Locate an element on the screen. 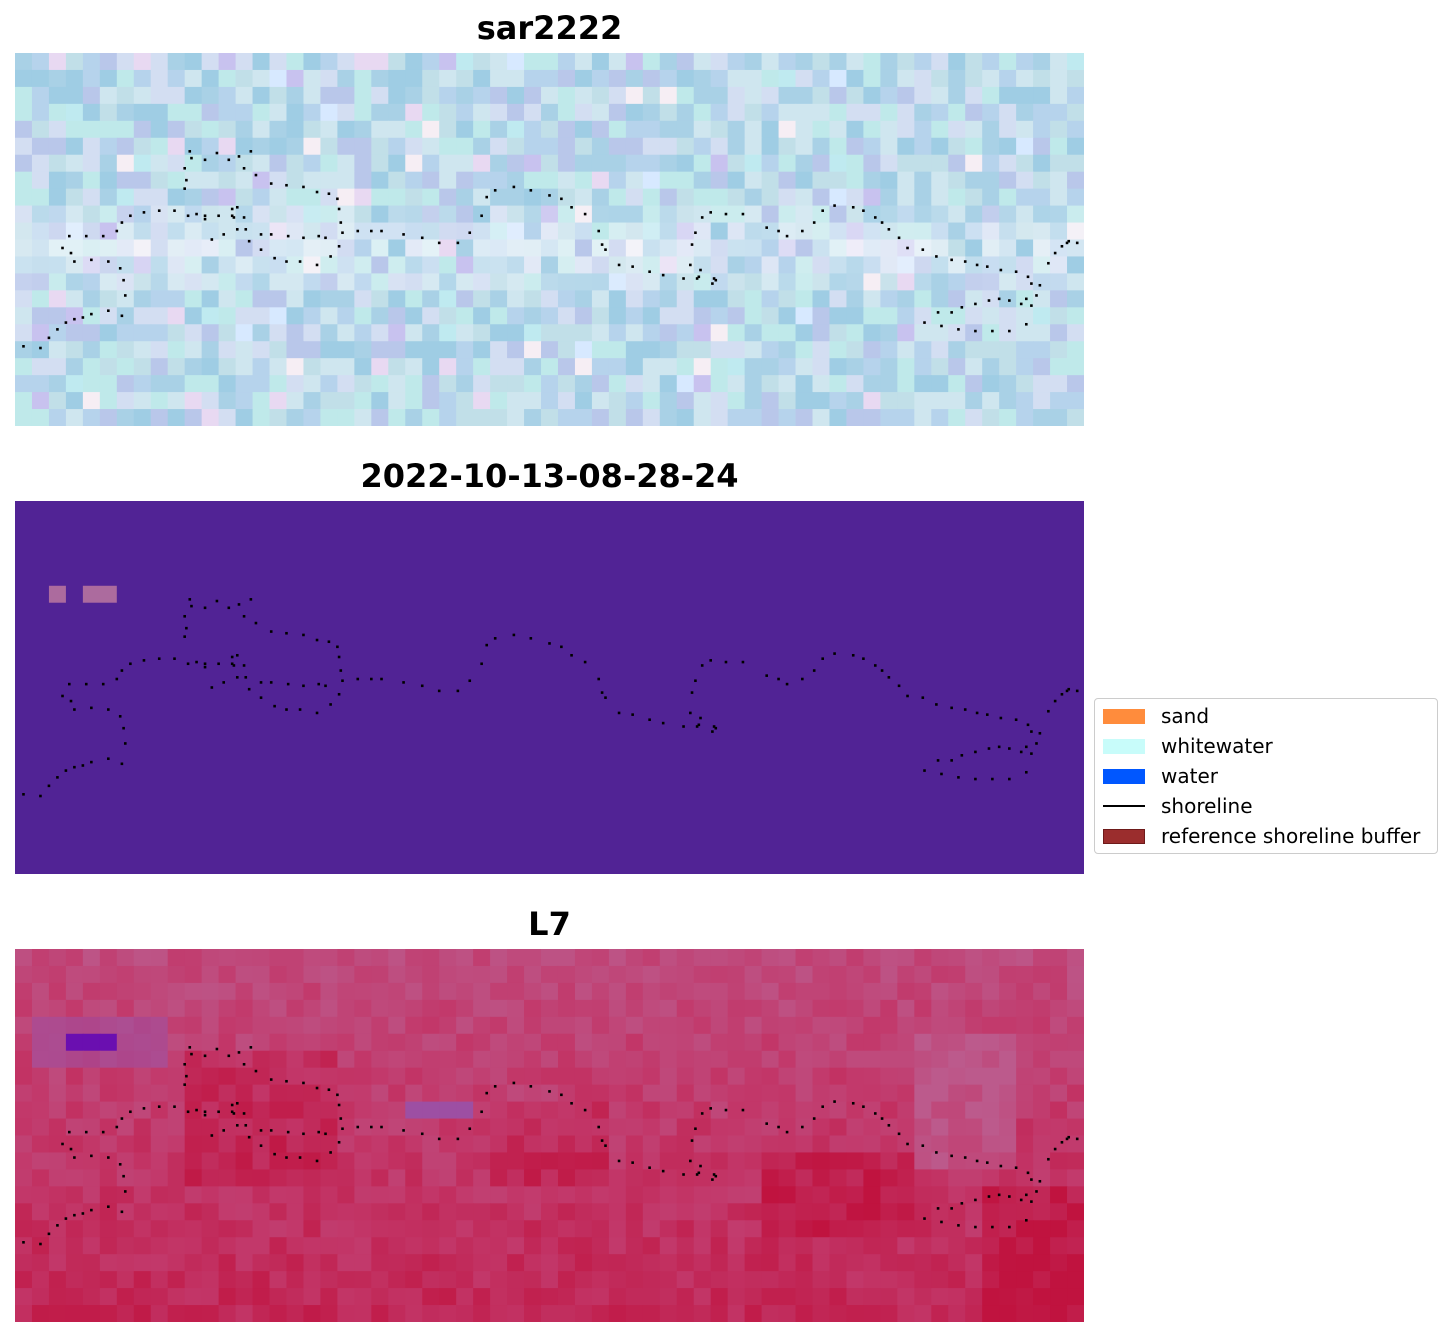  legend-line-shoreline is located at coordinates (1124, 806).